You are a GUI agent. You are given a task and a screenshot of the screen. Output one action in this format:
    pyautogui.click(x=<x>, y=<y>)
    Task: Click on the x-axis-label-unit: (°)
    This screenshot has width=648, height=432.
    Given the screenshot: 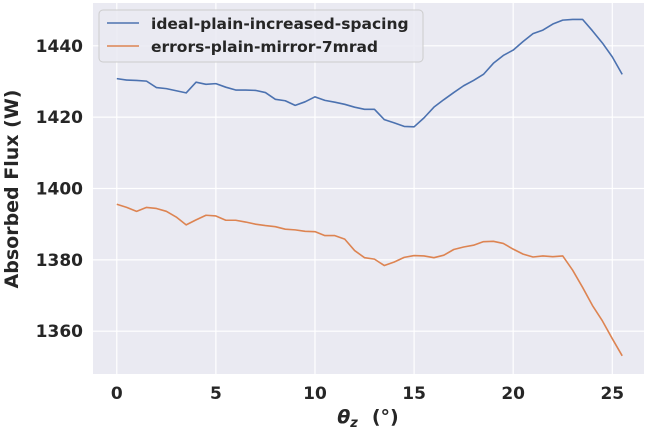 What is the action you would take?
    pyautogui.click(x=385, y=417)
    